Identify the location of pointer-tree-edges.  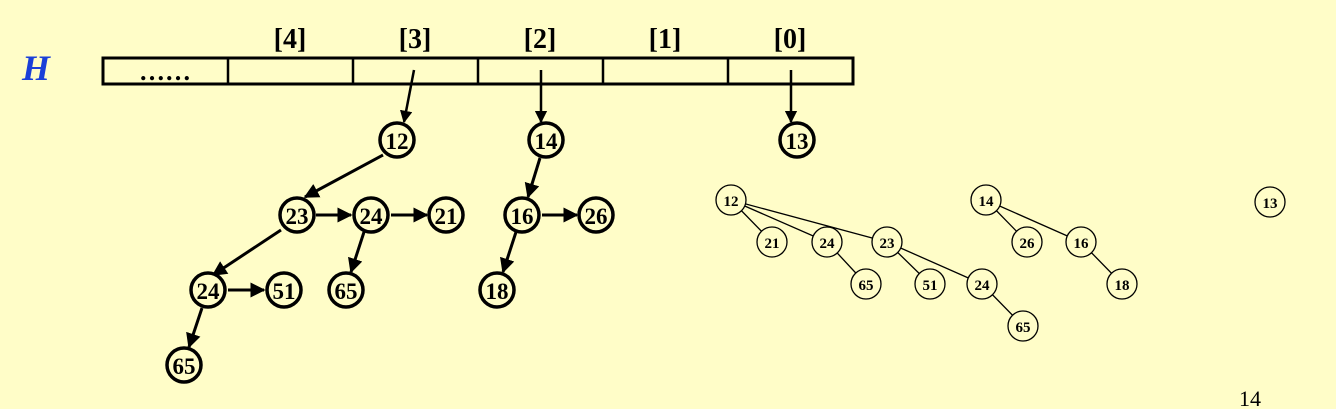
(382, 251).